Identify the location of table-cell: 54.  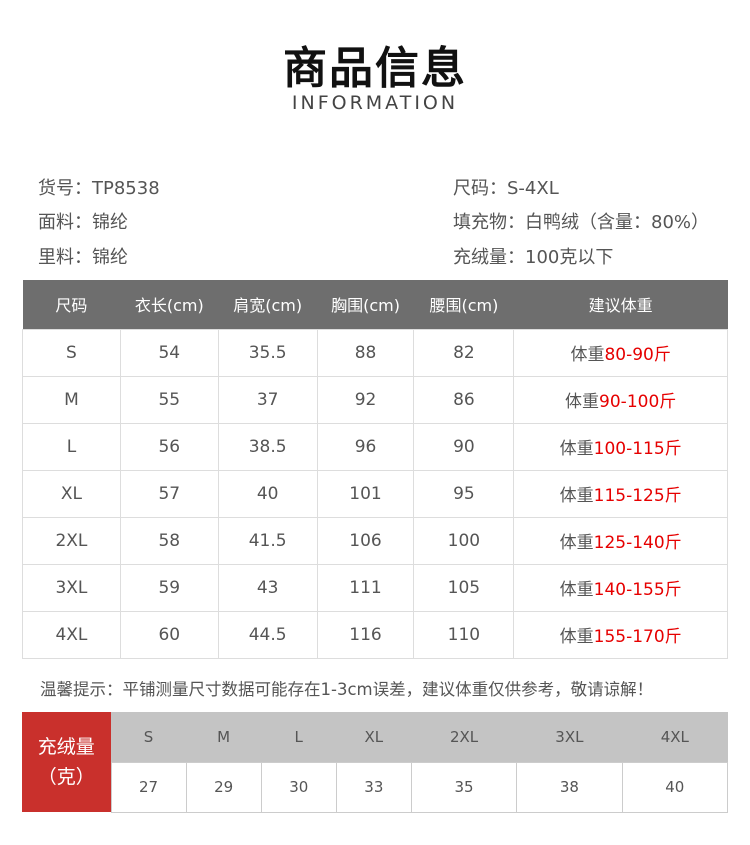
(169, 352).